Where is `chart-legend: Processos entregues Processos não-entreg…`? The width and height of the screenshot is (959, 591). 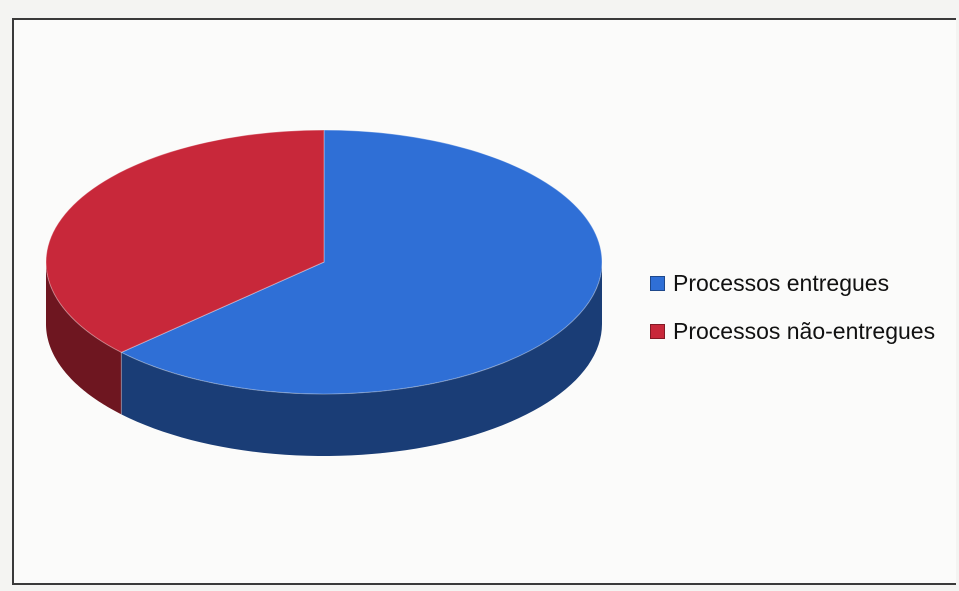
chart-legend: Processos entregues Processos não-entreg… is located at coordinates (792, 316).